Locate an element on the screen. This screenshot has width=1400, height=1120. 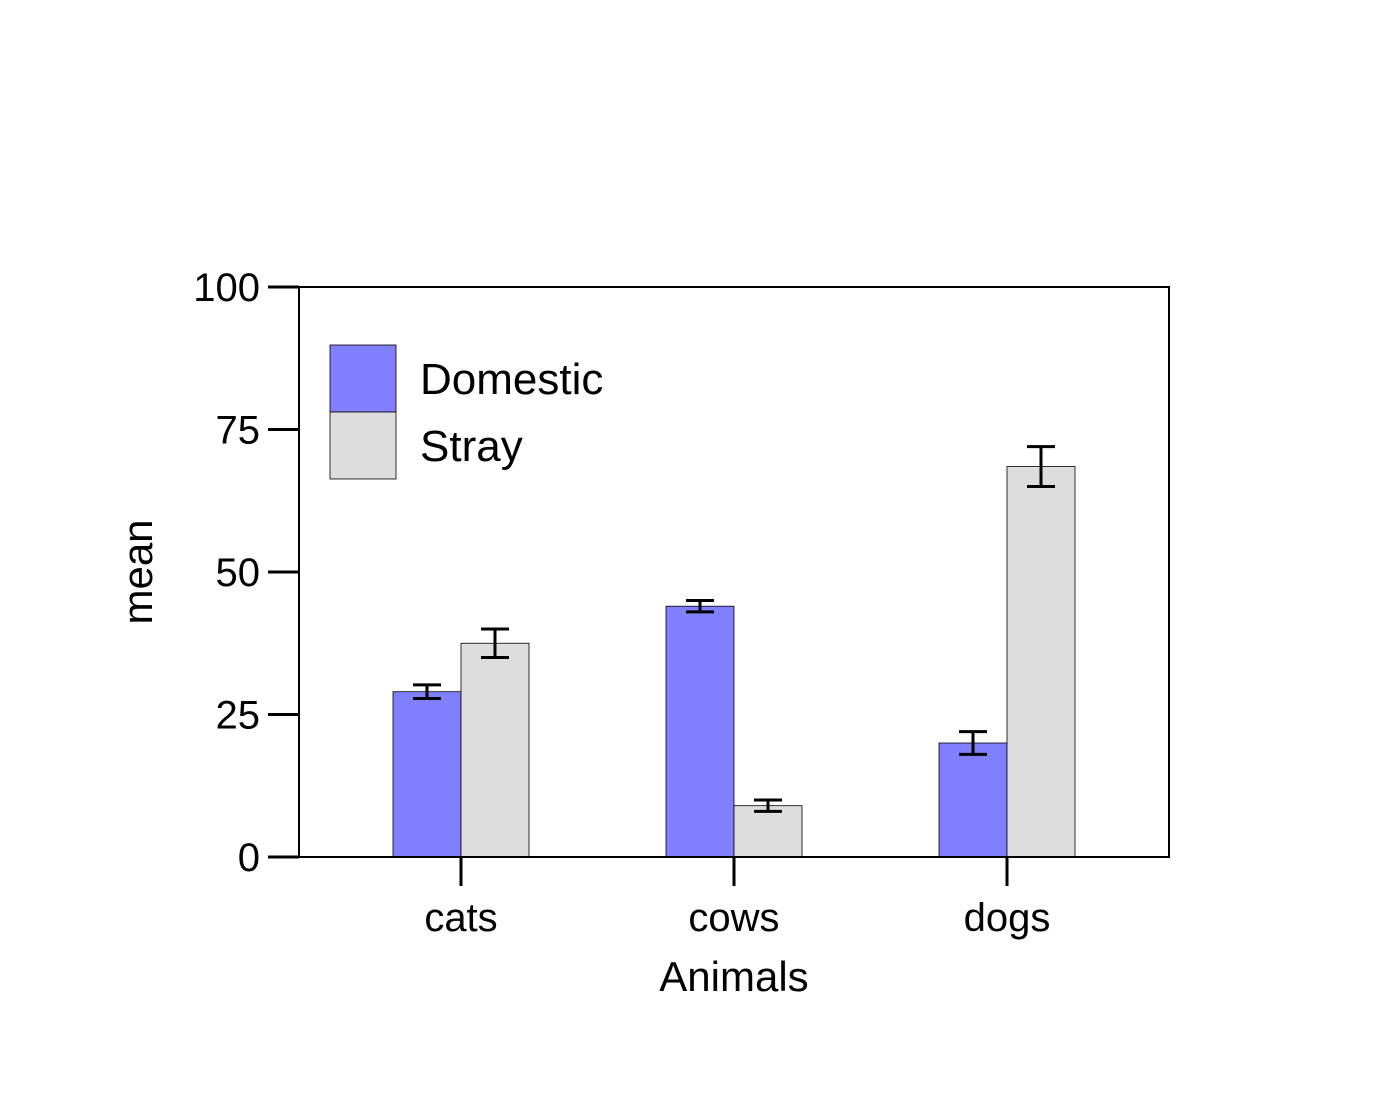
x-axis: cats cows dogs is located at coordinates (737, 898).